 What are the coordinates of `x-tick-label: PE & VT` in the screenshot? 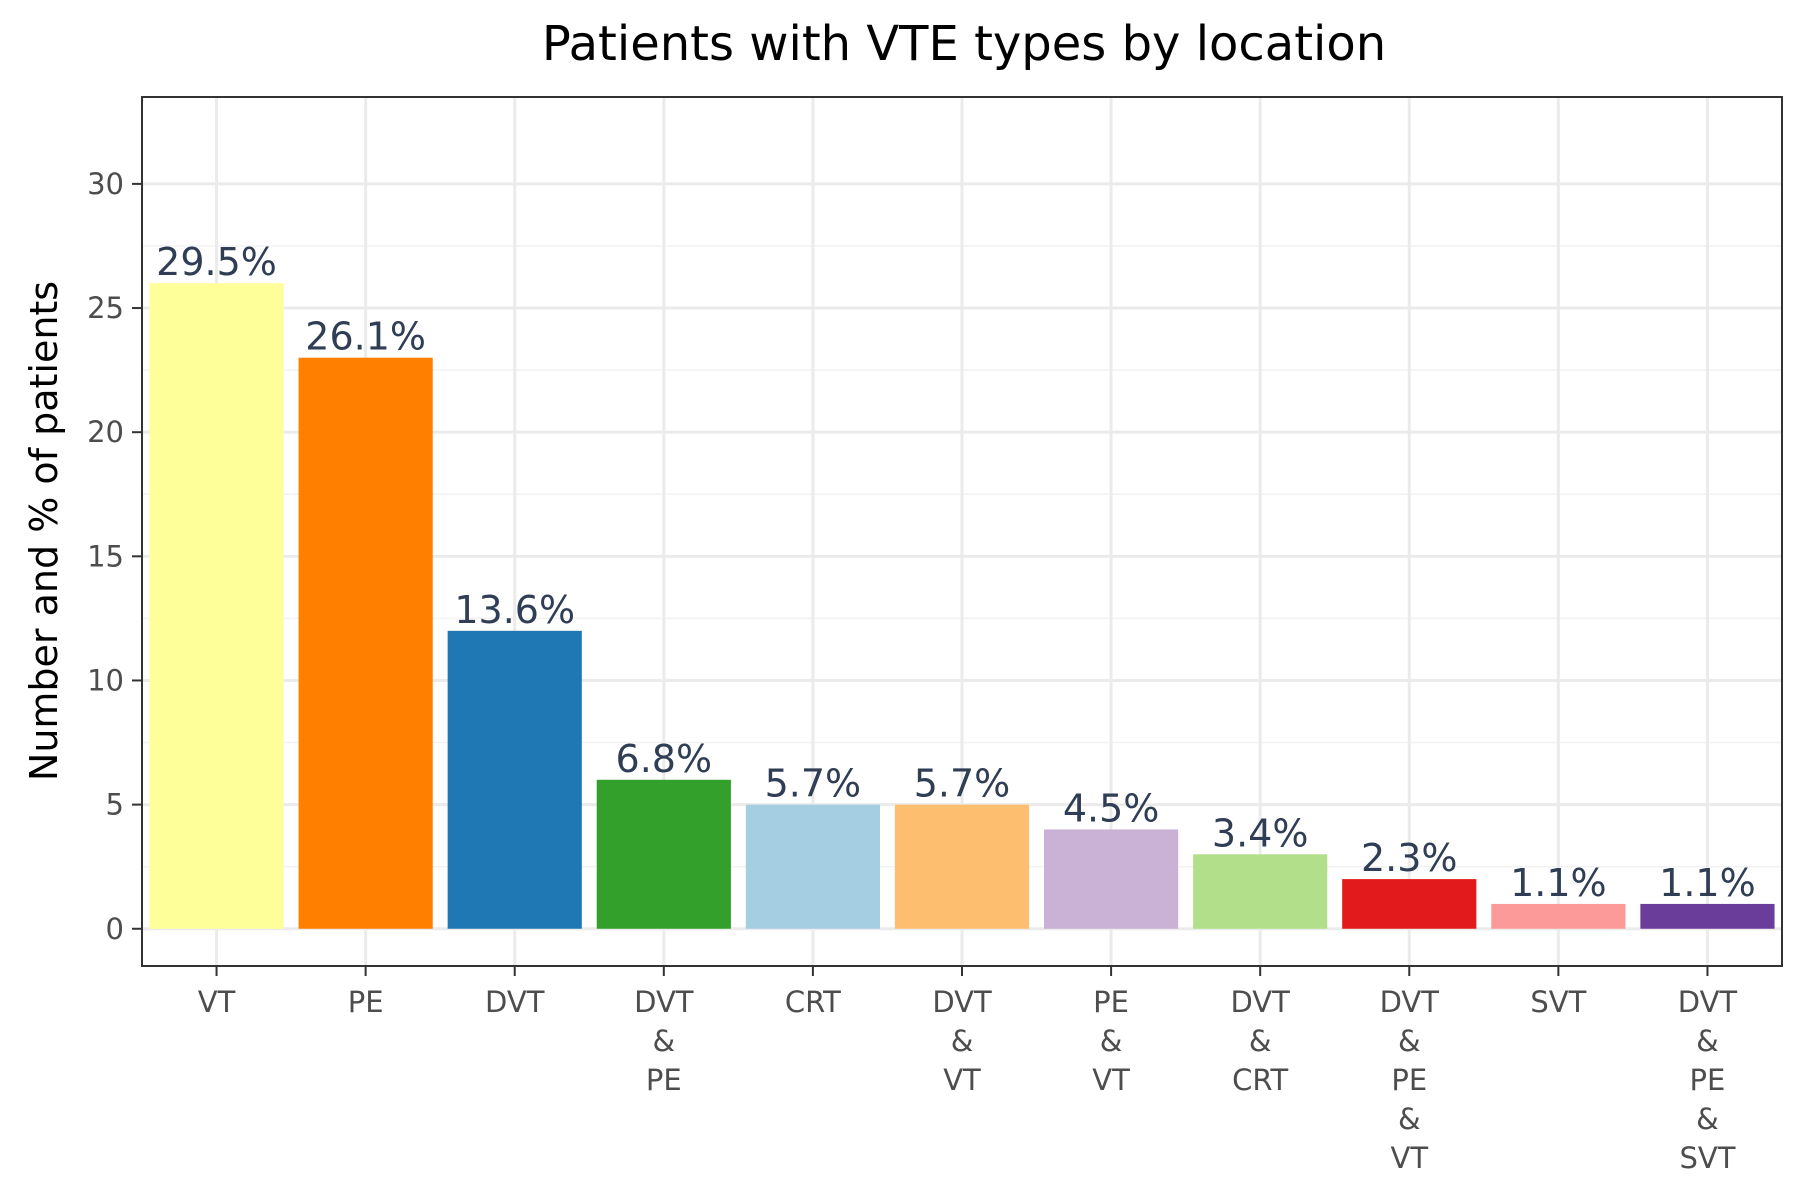 It's located at (1111, 1041).